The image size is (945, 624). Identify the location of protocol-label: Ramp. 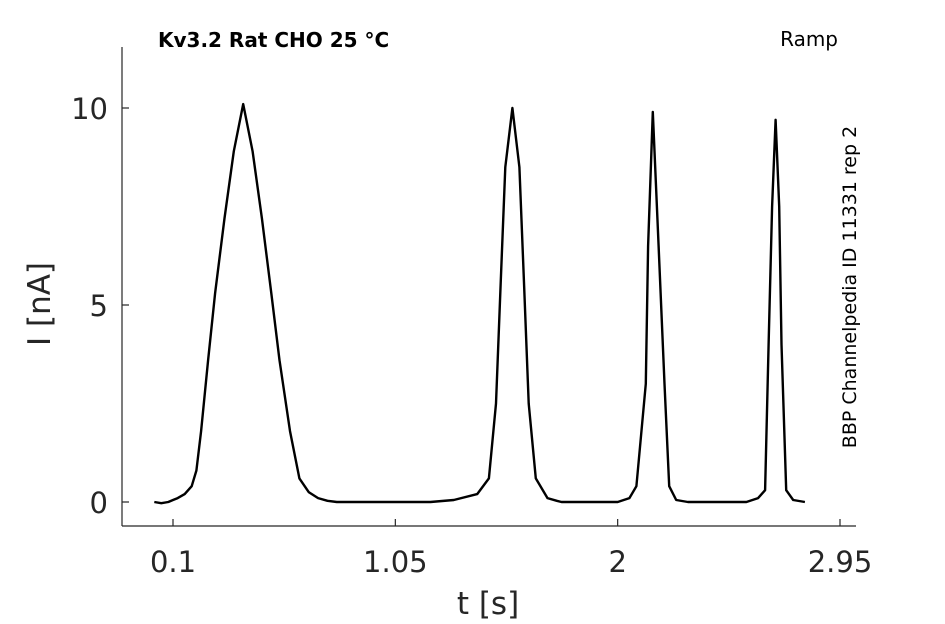
(809, 39).